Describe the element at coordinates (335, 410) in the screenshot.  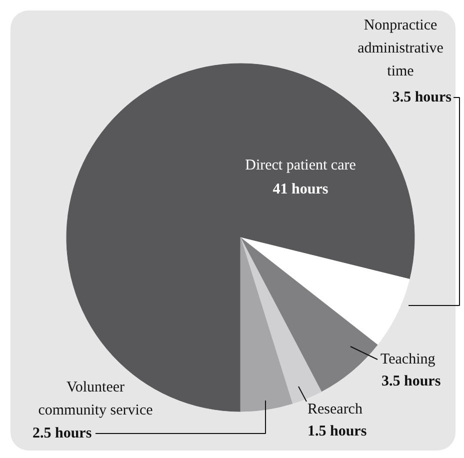
I see `slice-label: Research` at that location.